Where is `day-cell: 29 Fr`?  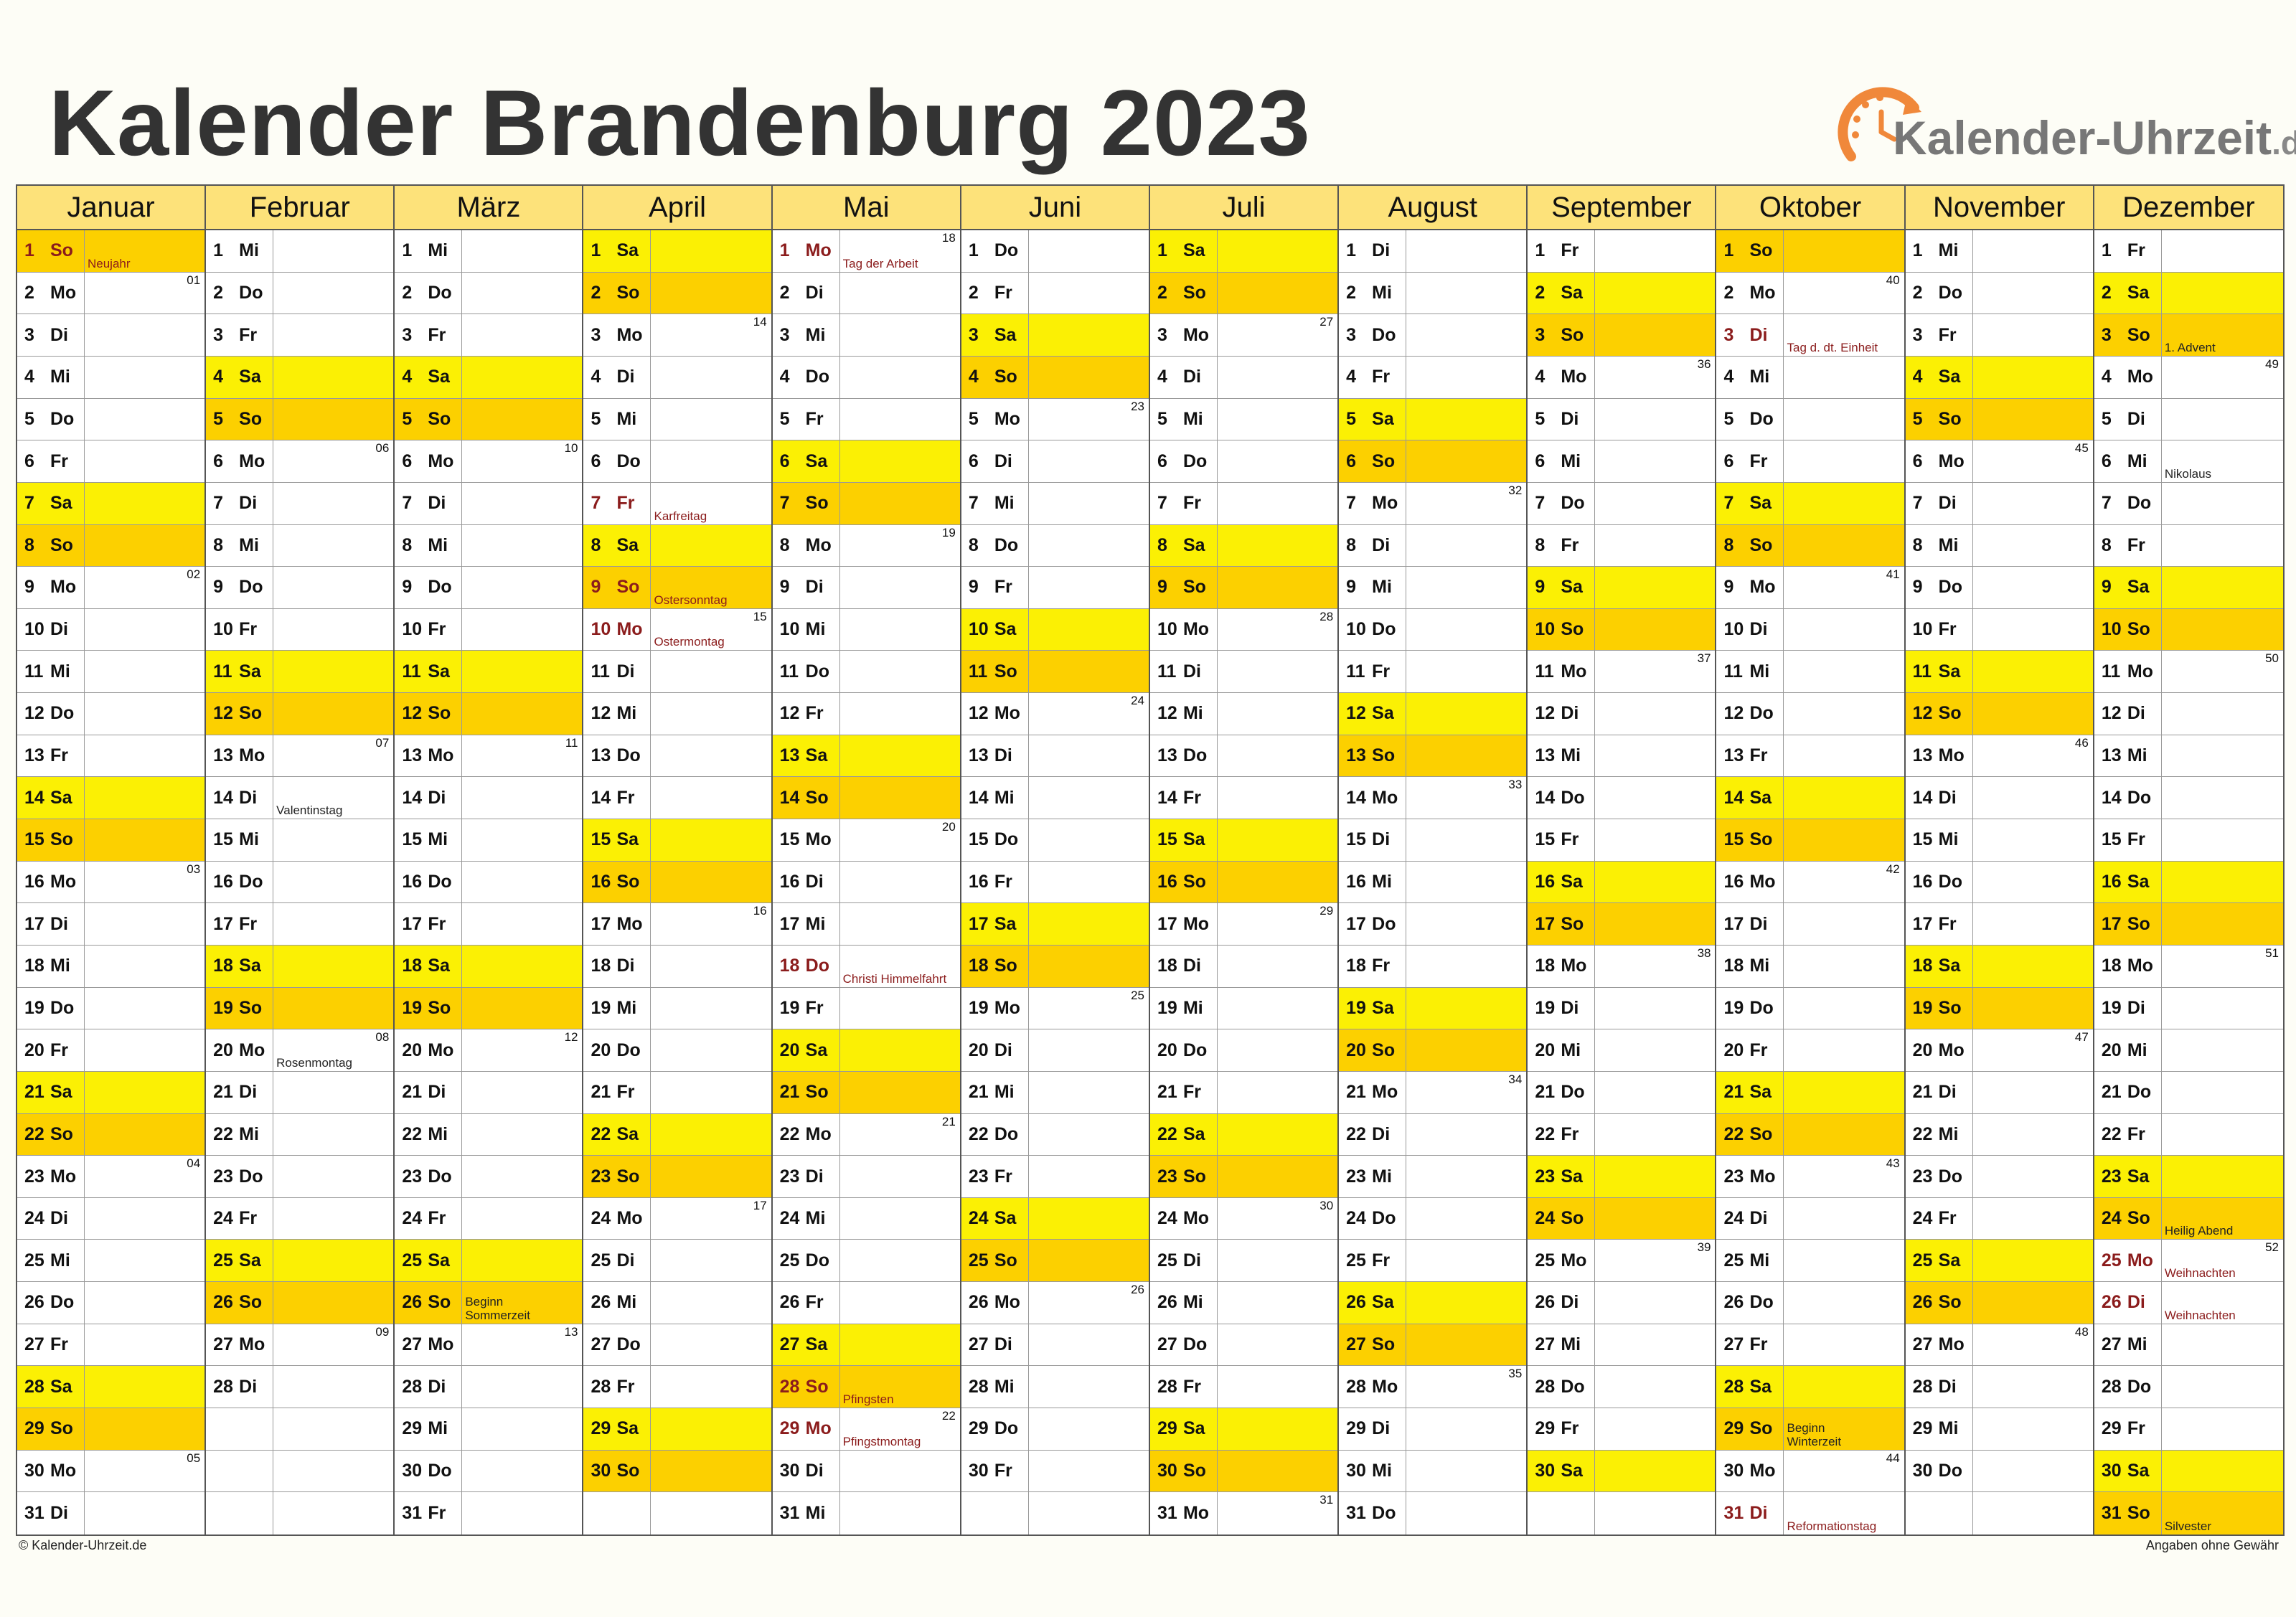 day-cell: 29 Fr is located at coordinates (1622, 1429).